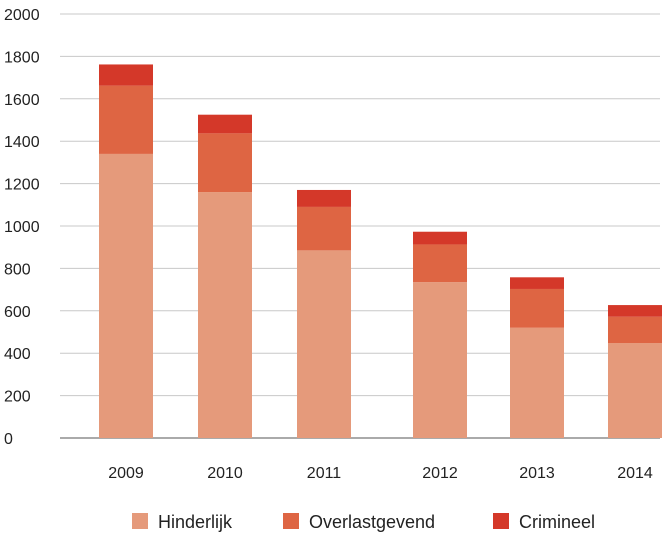 The height and width of the screenshot is (534, 670). Describe the element at coordinates (126, 119) in the screenshot. I see `bar-segment-overlastgevend-2009` at that location.